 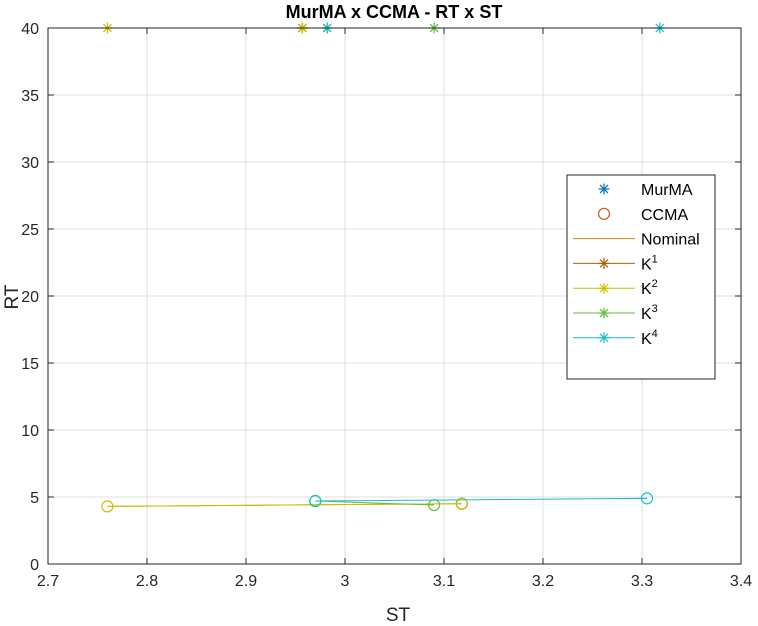 What do you see at coordinates (664, 215) in the screenshot?
I see `legend-label: CCMA` at bounding box center [664, 215].